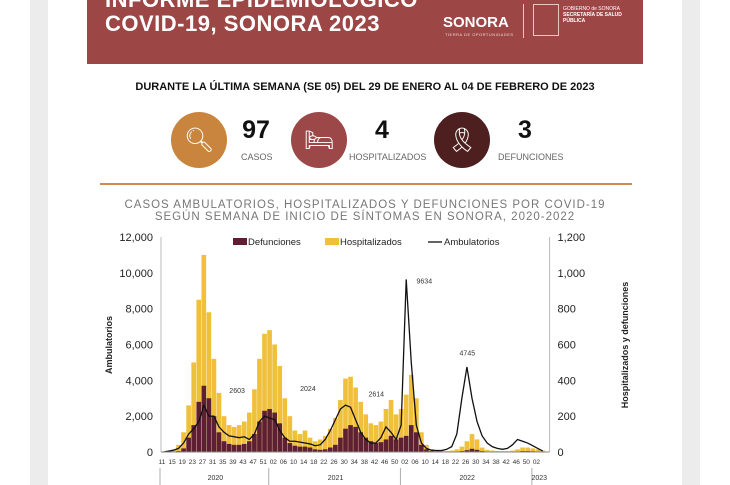 This screenshot has height=485, width=730. Describe the element at coordinates (567, 417) in the screenshot. I see `y2-tick-label: 200` at that location.